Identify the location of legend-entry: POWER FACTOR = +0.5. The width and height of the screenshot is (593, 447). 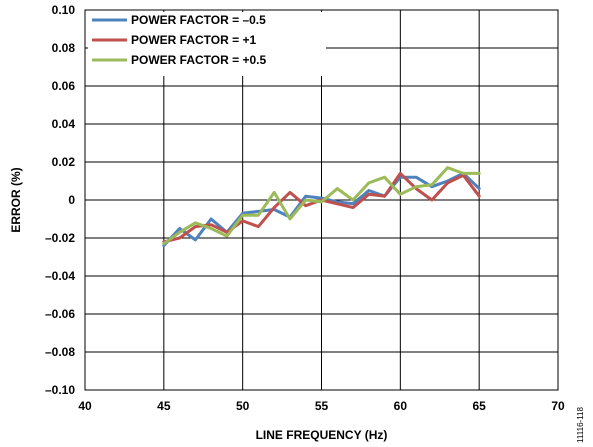
(198, 60).